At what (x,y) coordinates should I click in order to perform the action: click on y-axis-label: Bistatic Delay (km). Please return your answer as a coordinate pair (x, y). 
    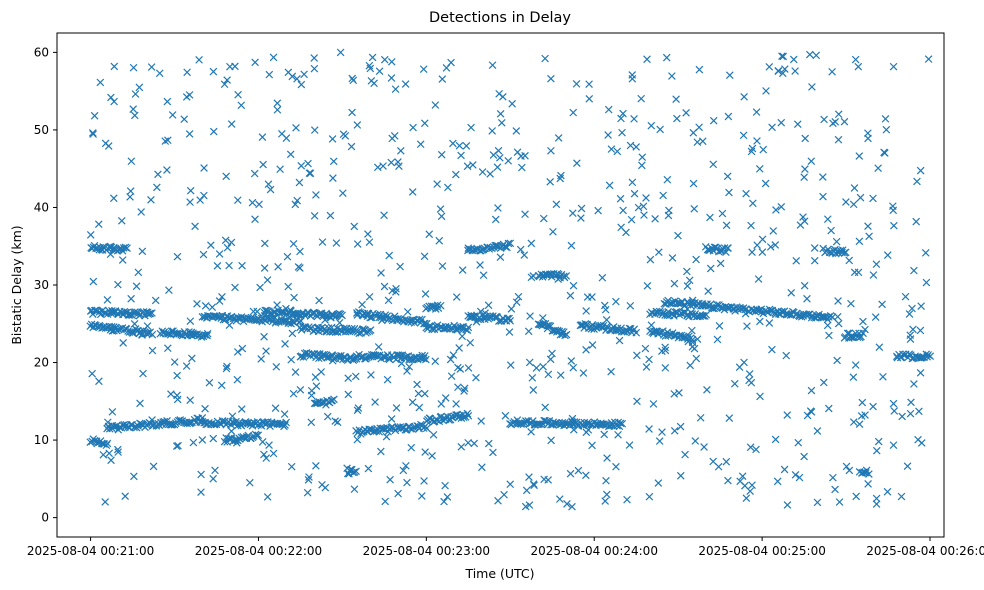
    Looking at the image, I should click on (16, 284).